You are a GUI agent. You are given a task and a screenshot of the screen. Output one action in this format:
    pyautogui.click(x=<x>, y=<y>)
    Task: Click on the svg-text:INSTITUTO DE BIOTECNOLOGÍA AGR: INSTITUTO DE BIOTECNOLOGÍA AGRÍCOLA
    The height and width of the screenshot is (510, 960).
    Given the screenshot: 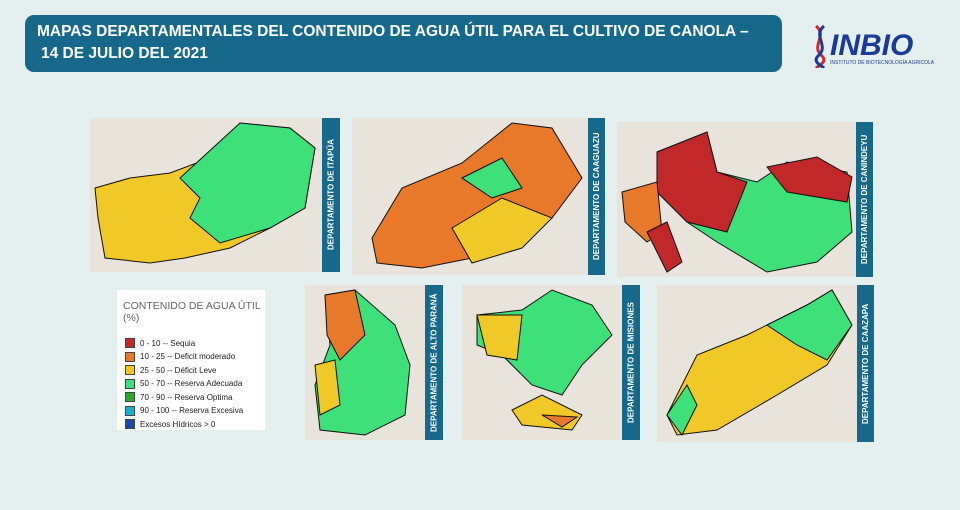 What is the action you would take?
    pyautogui.click(x=882, y=62)
    